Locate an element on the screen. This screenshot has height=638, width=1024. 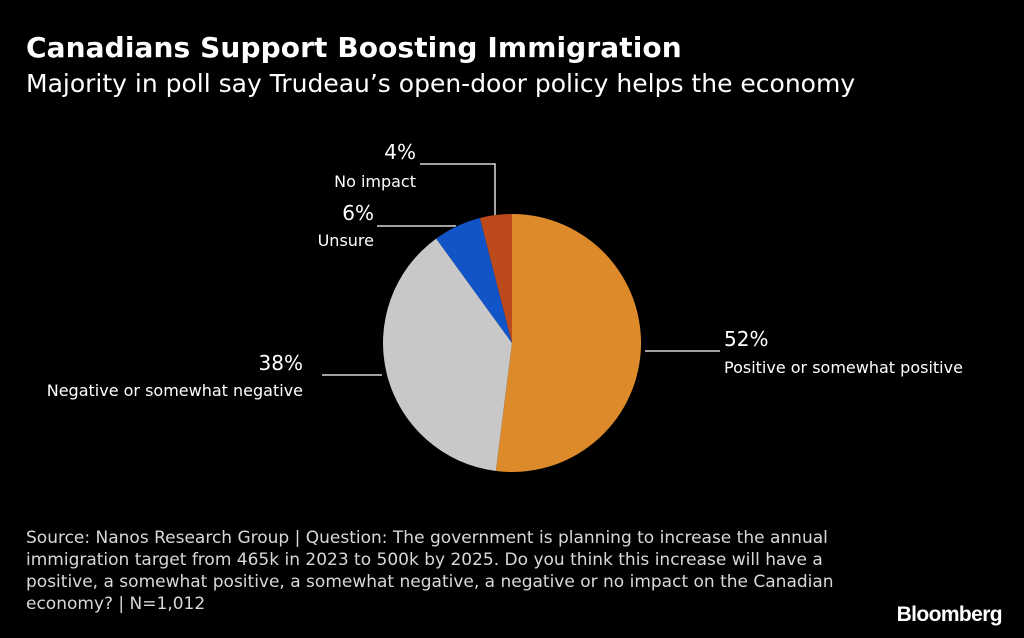
category-label-unsure: Unsure is located at coordinates (346, 240).